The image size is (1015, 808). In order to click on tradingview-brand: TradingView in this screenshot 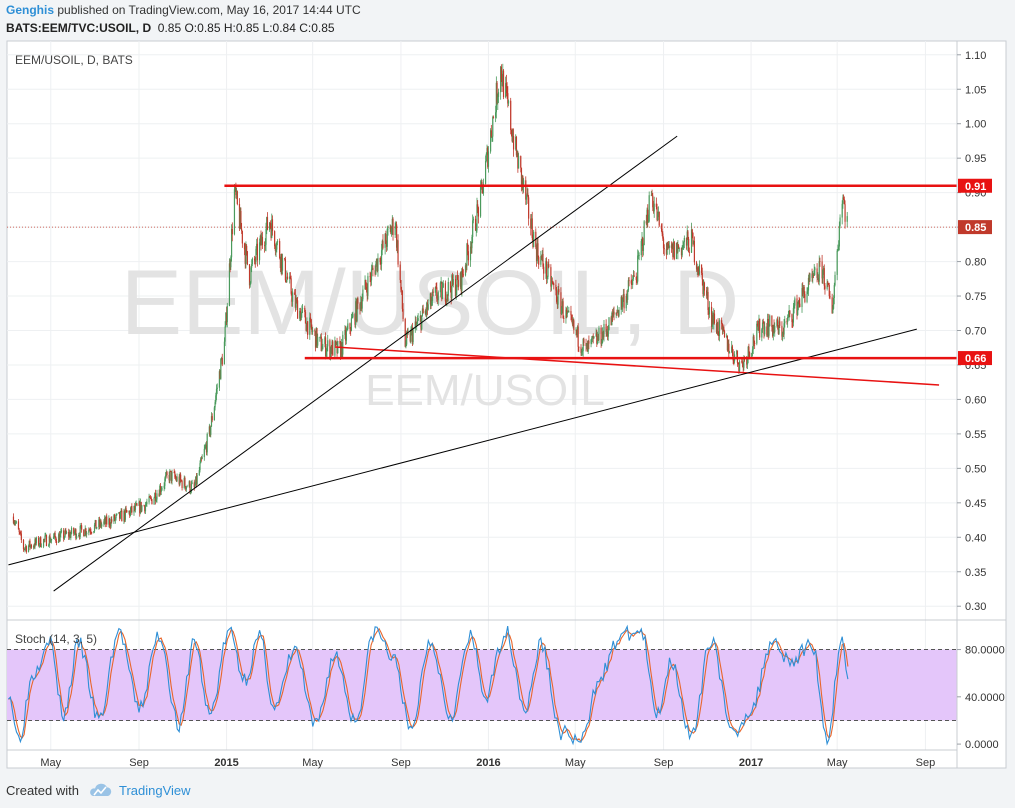, I will do `click(154, 790)`.